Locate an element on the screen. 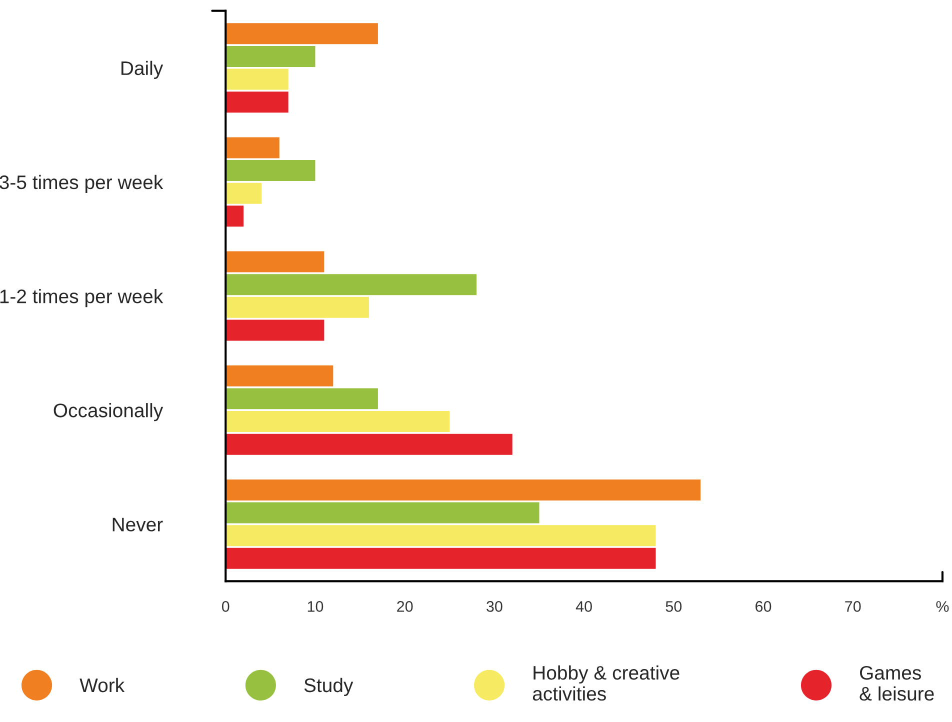 The image size is (952, 722). x-tick-label: 0 is located at coordinates (226, 606).